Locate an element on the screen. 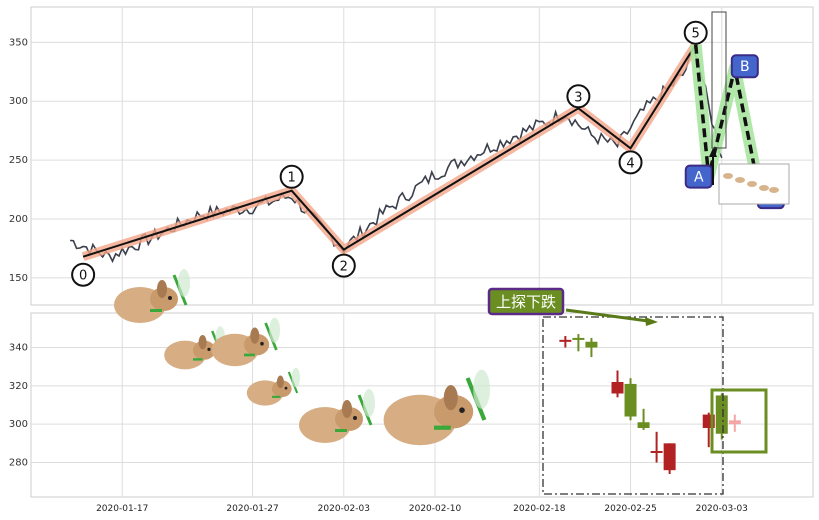 Image resolution: width=819 pixels, height=520 pixels. wave-label: 4 is located at coordinates (630, 163).